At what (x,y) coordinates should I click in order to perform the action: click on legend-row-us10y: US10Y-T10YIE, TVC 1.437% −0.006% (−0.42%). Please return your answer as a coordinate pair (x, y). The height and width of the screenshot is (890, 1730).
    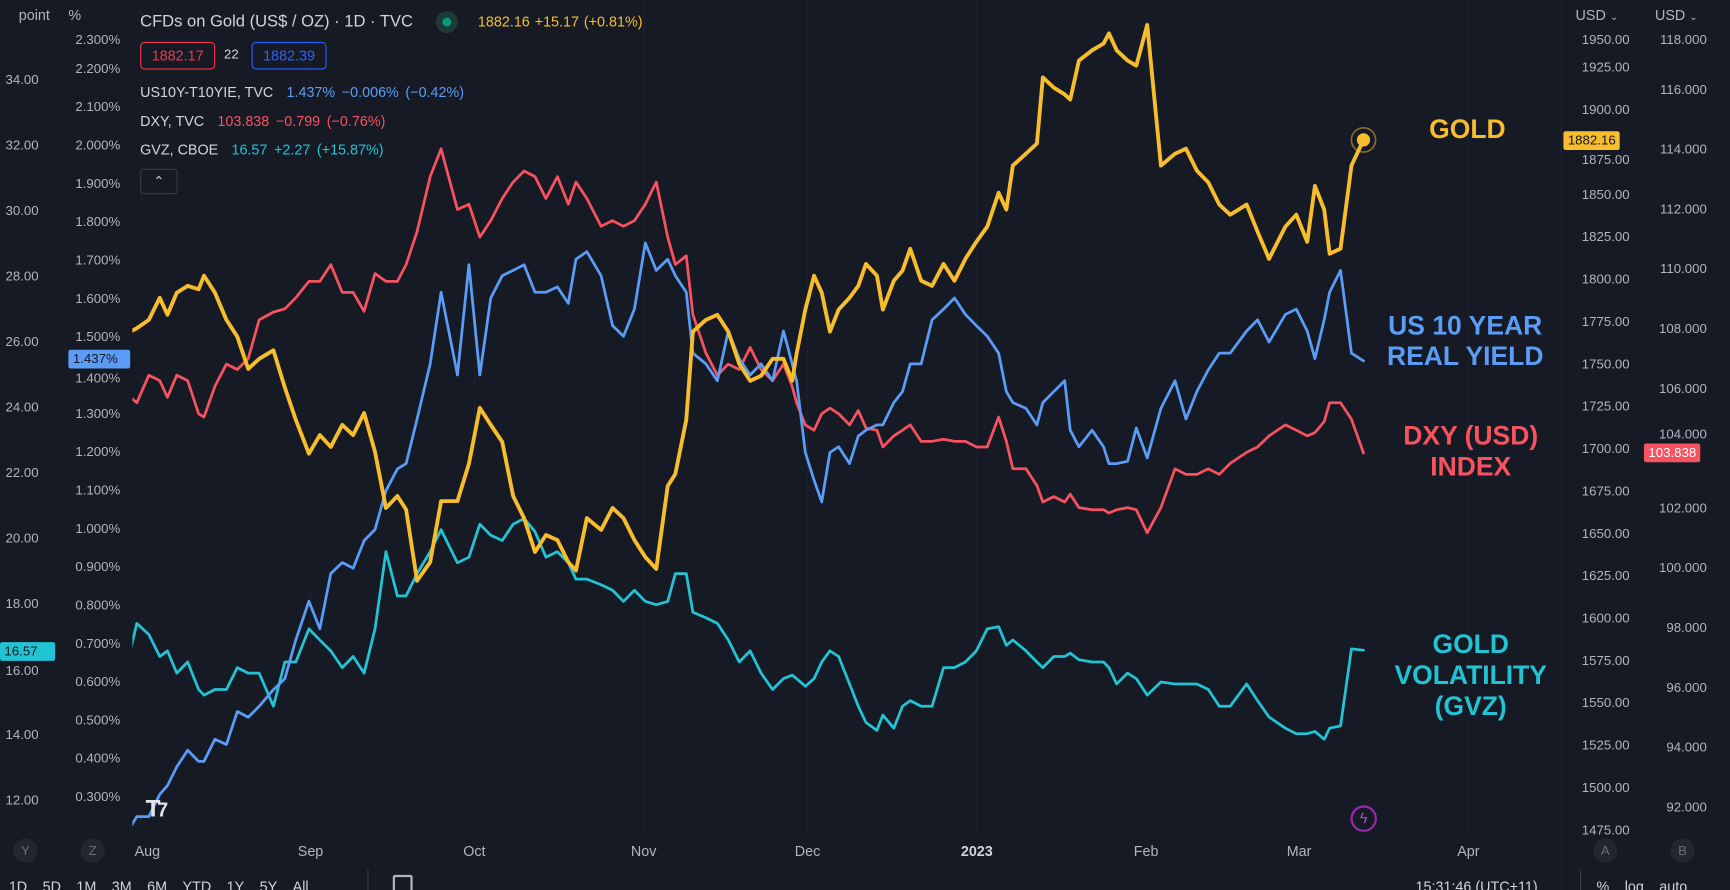
    Looking at the image, I should click on (305, 92).